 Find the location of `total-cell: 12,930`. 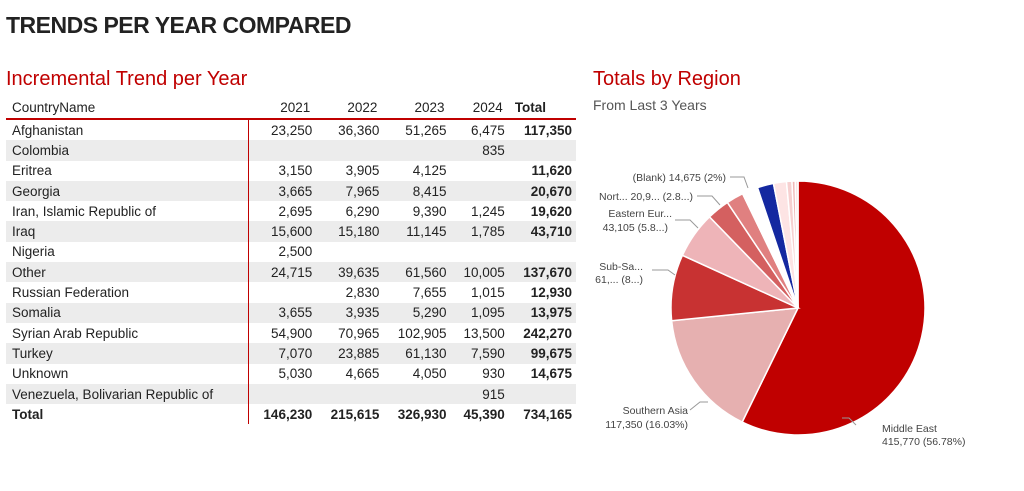

total-cell: 12,930 is located at coordinates (551, 293).